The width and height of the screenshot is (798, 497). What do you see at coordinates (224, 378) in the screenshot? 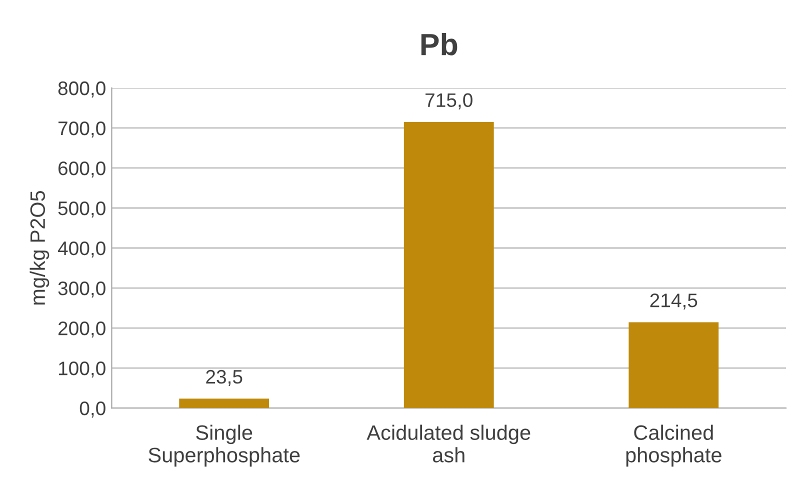
I see `data-label: 23,5` at bounding box center [224, 378].